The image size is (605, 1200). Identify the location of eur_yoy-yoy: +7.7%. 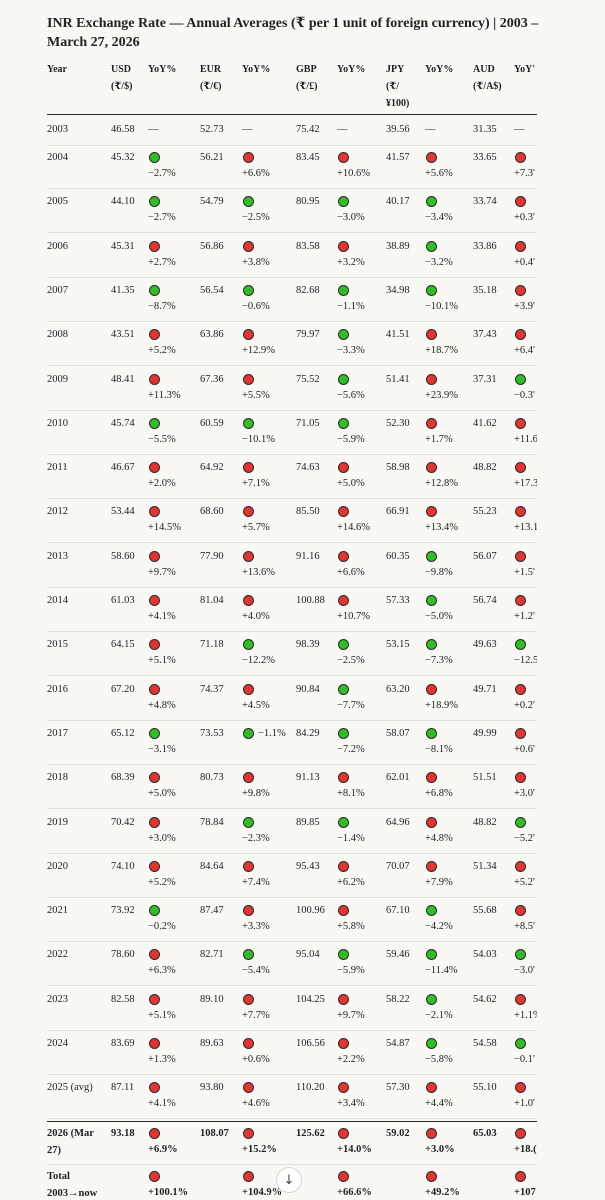
(256, 1015).